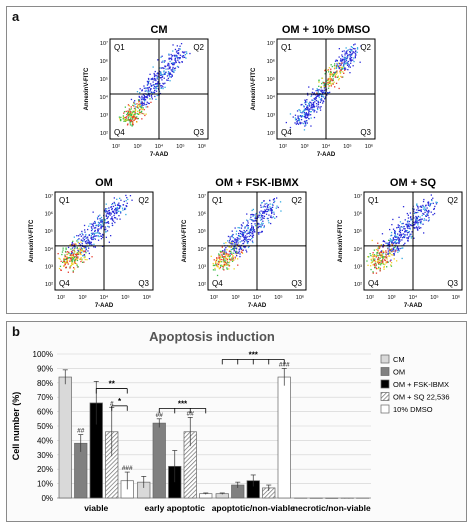  Describe the element at coordinates (326, 30) in the screenshot. I see `flow-plot-title: OM + 10% DMSO` at that location.